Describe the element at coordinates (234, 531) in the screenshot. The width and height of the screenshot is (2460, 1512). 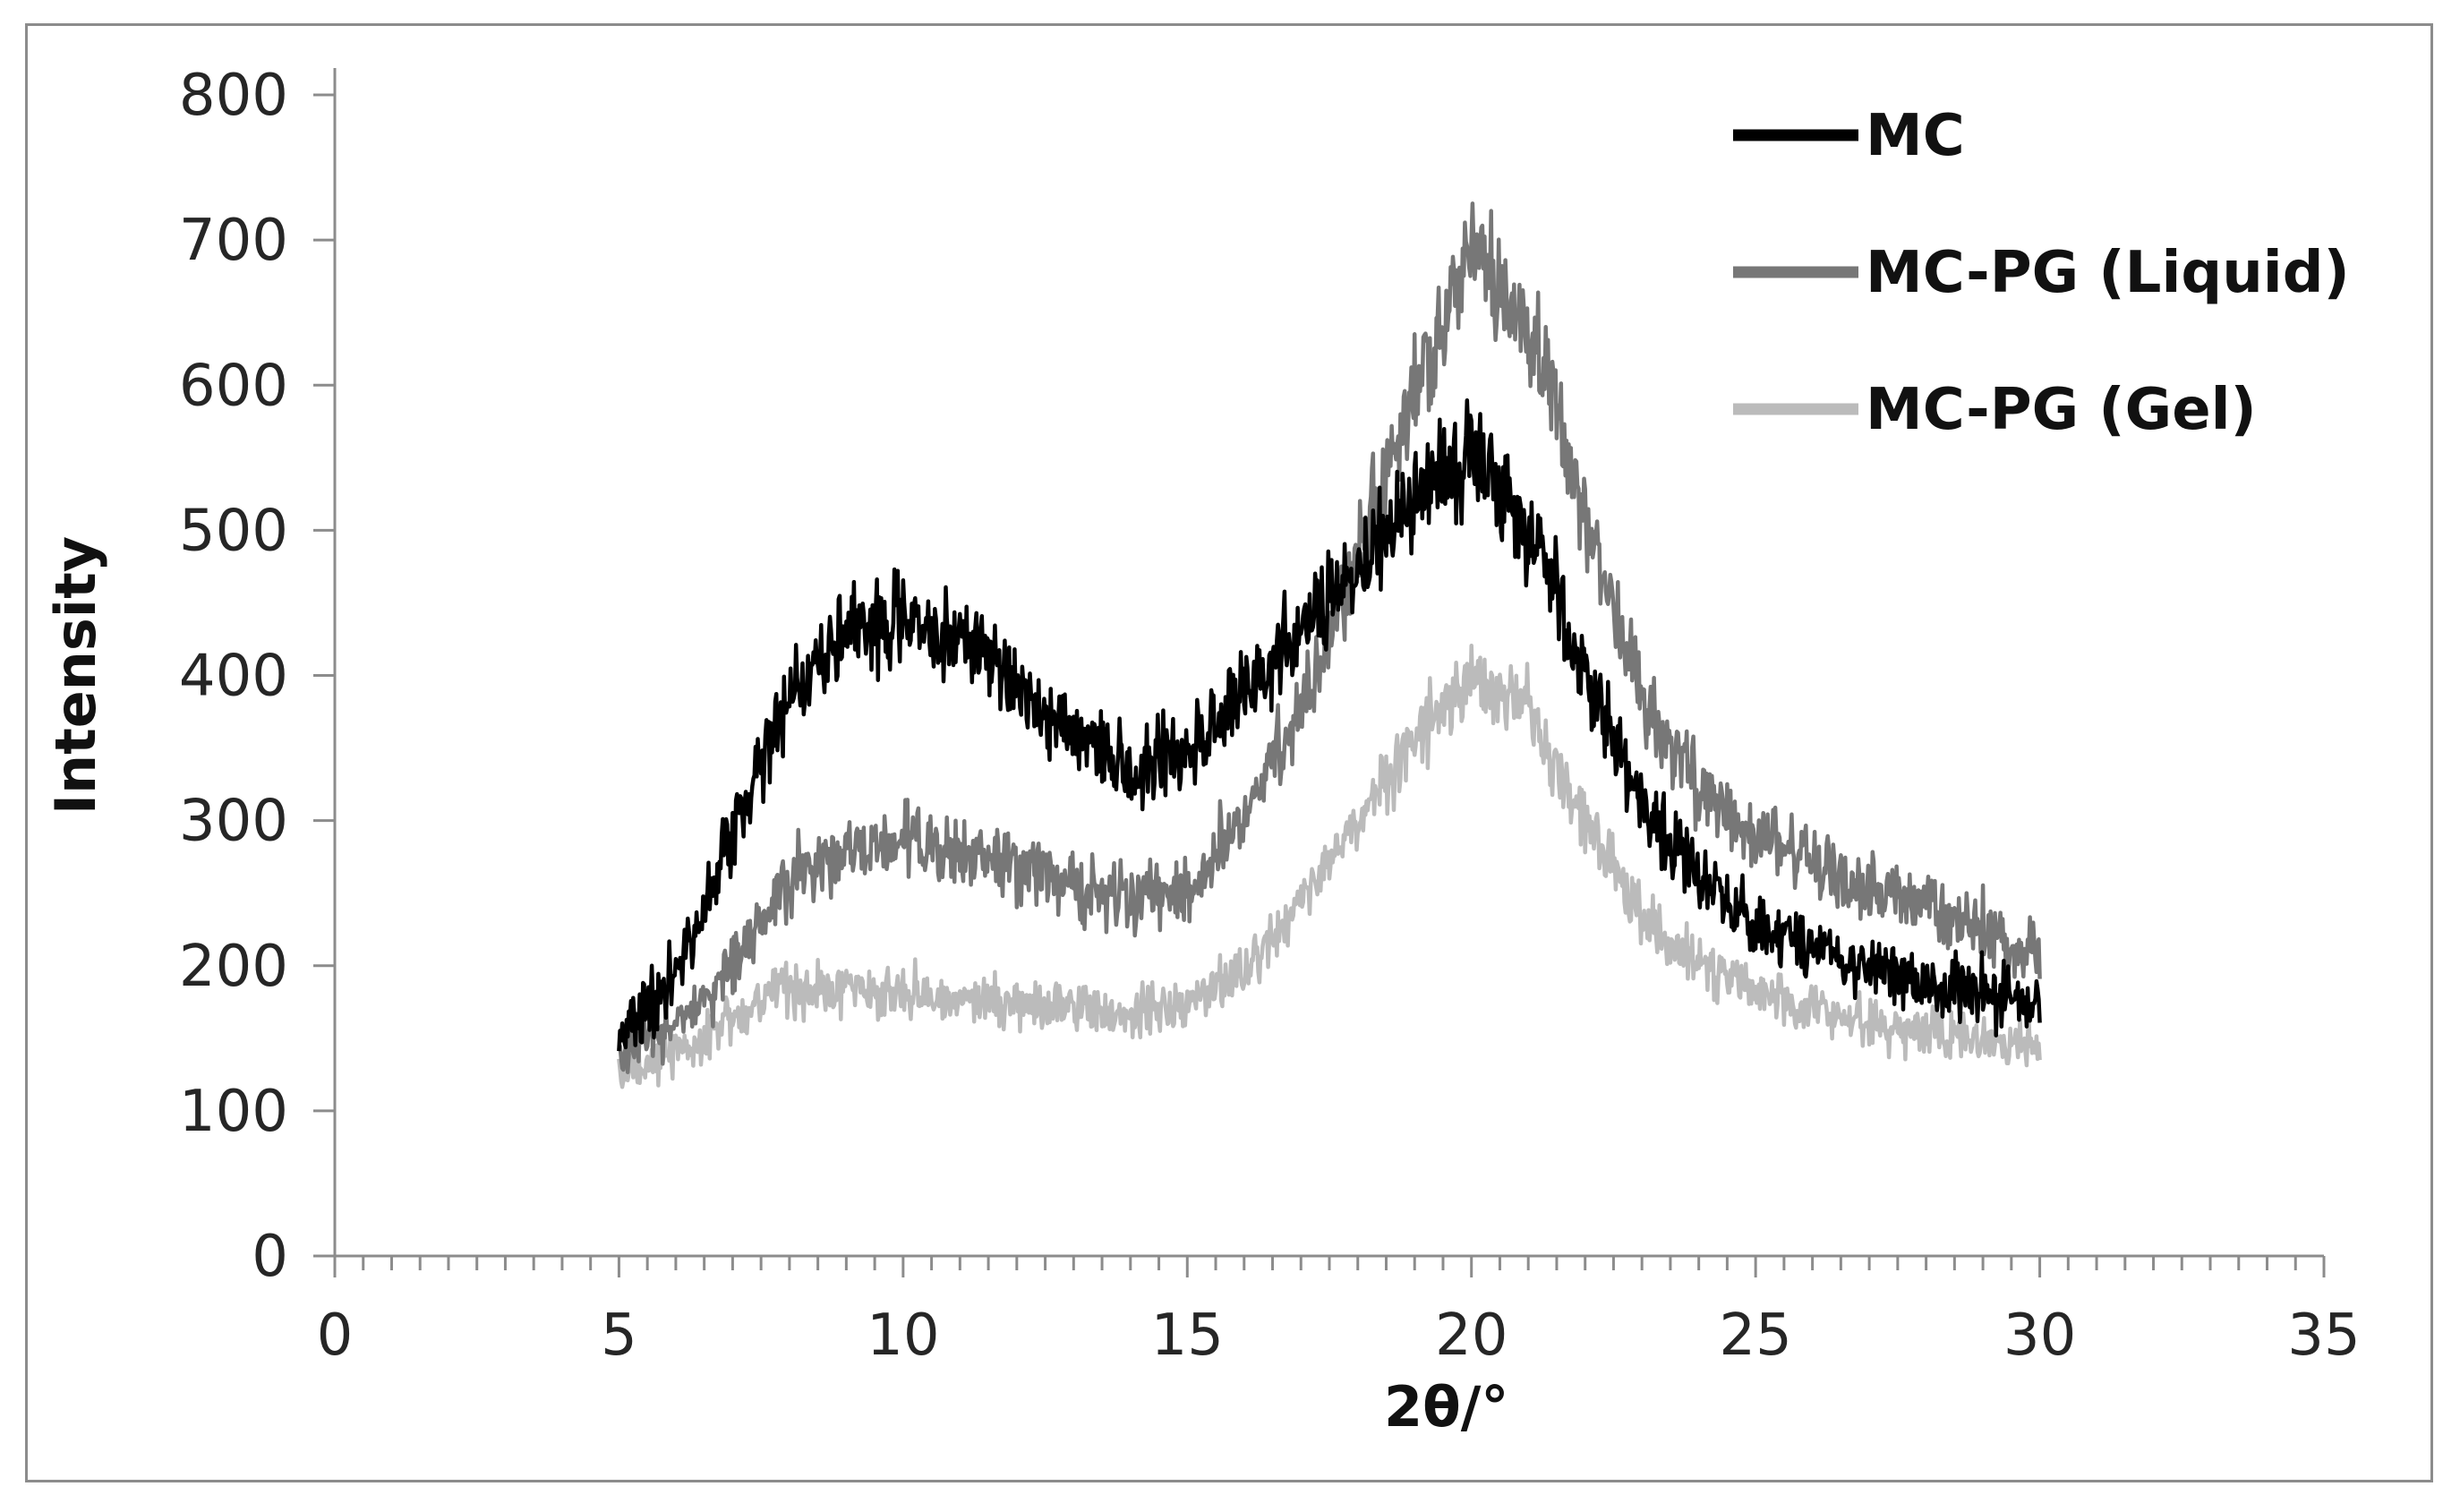
I see `y-tick-label: 500` at that location.